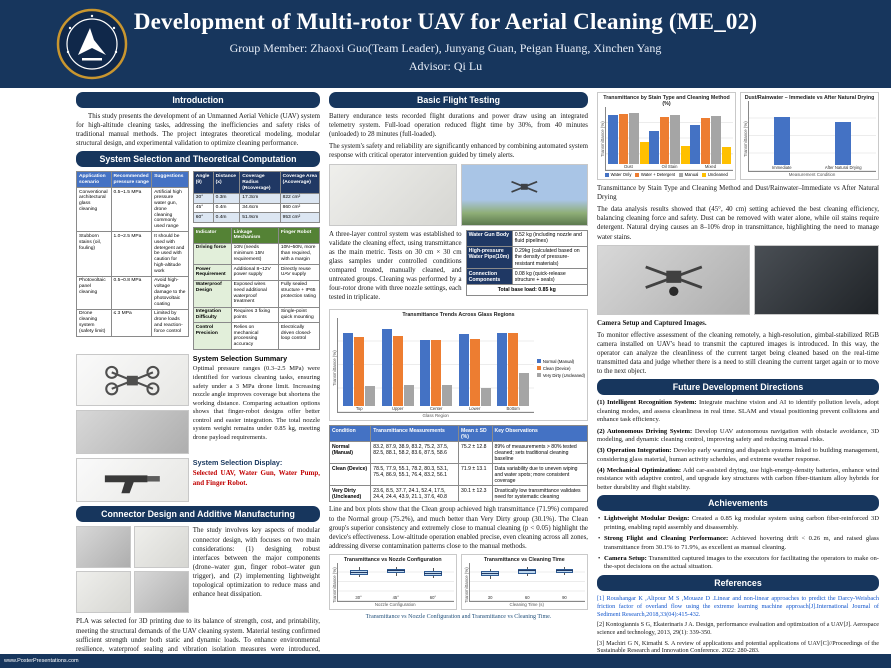  I want to click on university-logo-icon, so click(92, 44).